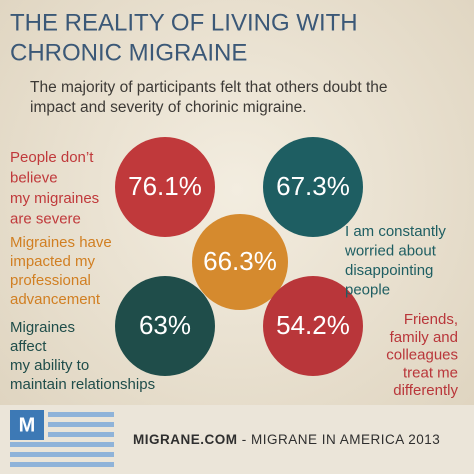 The height and width of the screenshot is (474, 474). What do you see at coordinates (49, 365) in the screenshot?
I see `item-label: my ability to` at bounding box center [49, 365].